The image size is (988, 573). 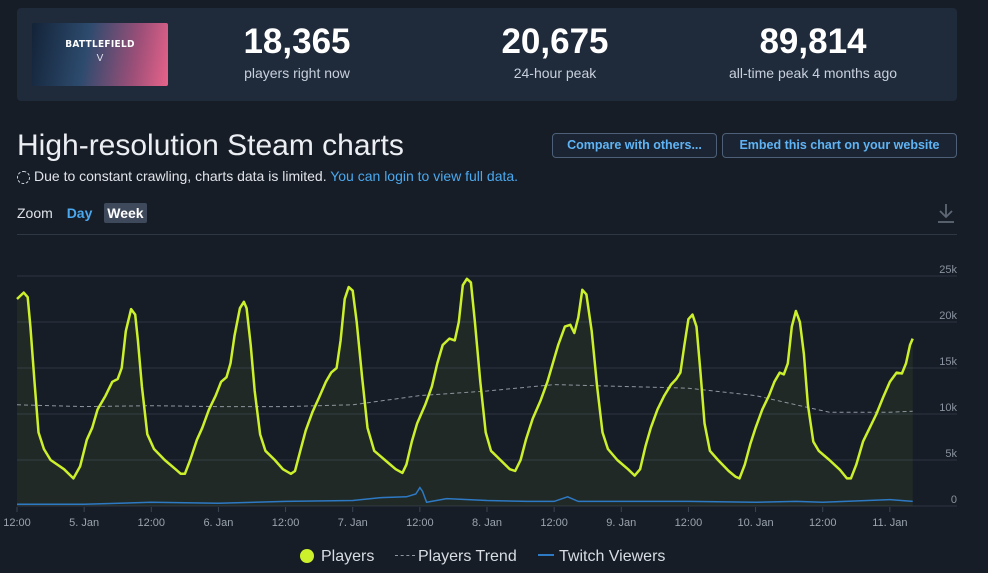 I want to click on y-tick-label: 25k, so click(x=948, y=270).